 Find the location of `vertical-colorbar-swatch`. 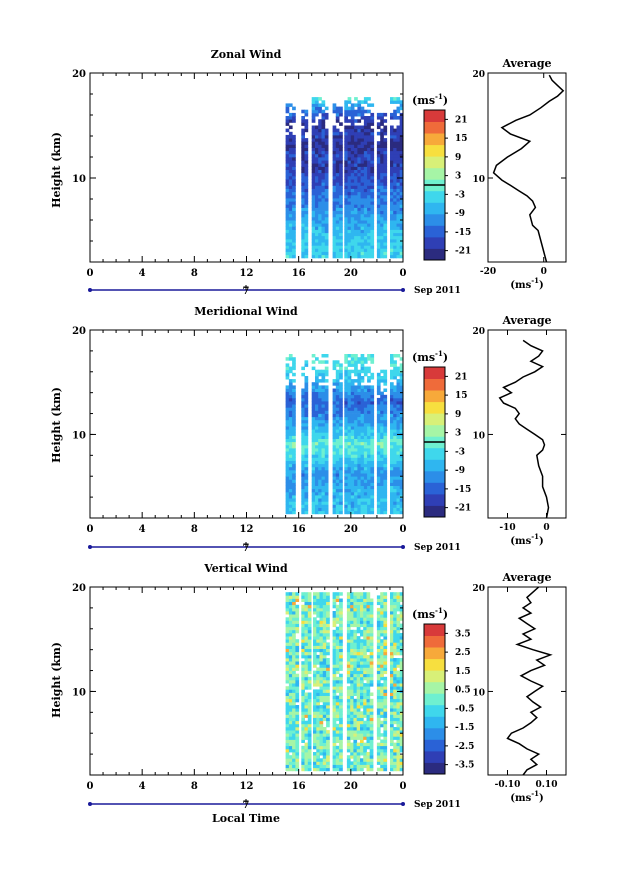

vertical-colorbar-swatch is located at coordinates (434, 756).